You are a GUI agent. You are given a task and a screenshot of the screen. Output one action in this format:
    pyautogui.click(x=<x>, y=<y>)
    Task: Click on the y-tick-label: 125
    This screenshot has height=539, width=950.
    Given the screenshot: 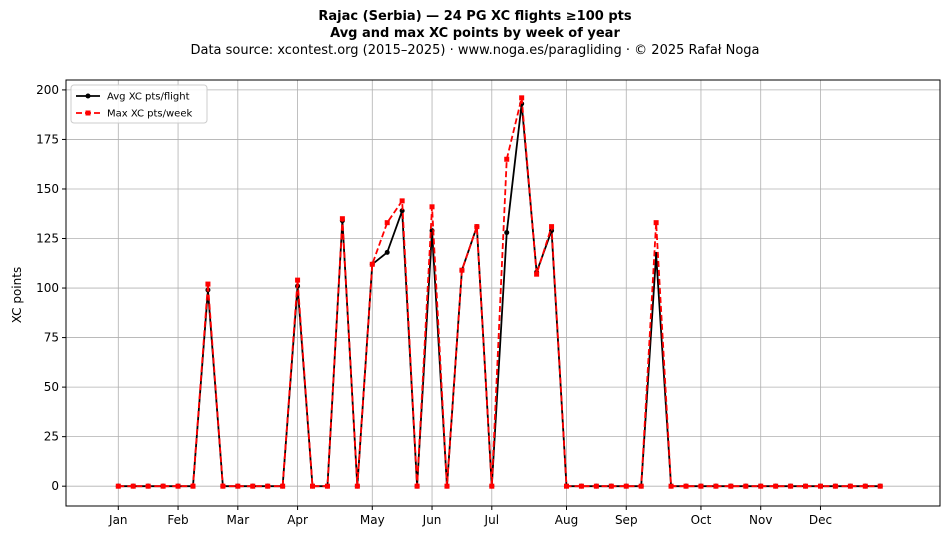 What is the action you would take?
    pyautogui.click(x=47, y=239)
    